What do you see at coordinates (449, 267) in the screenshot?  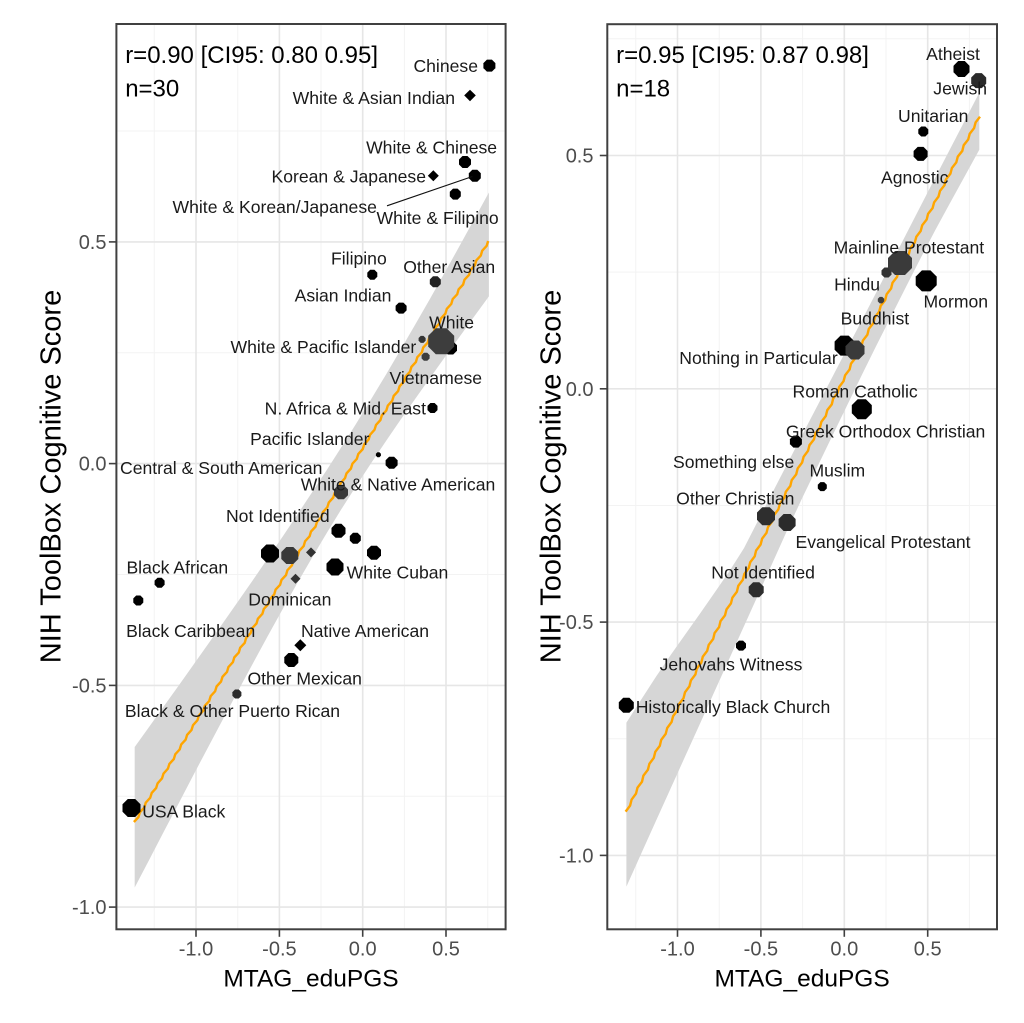 I see `svg-text: Other Asian` at bounding box center [449, 267].